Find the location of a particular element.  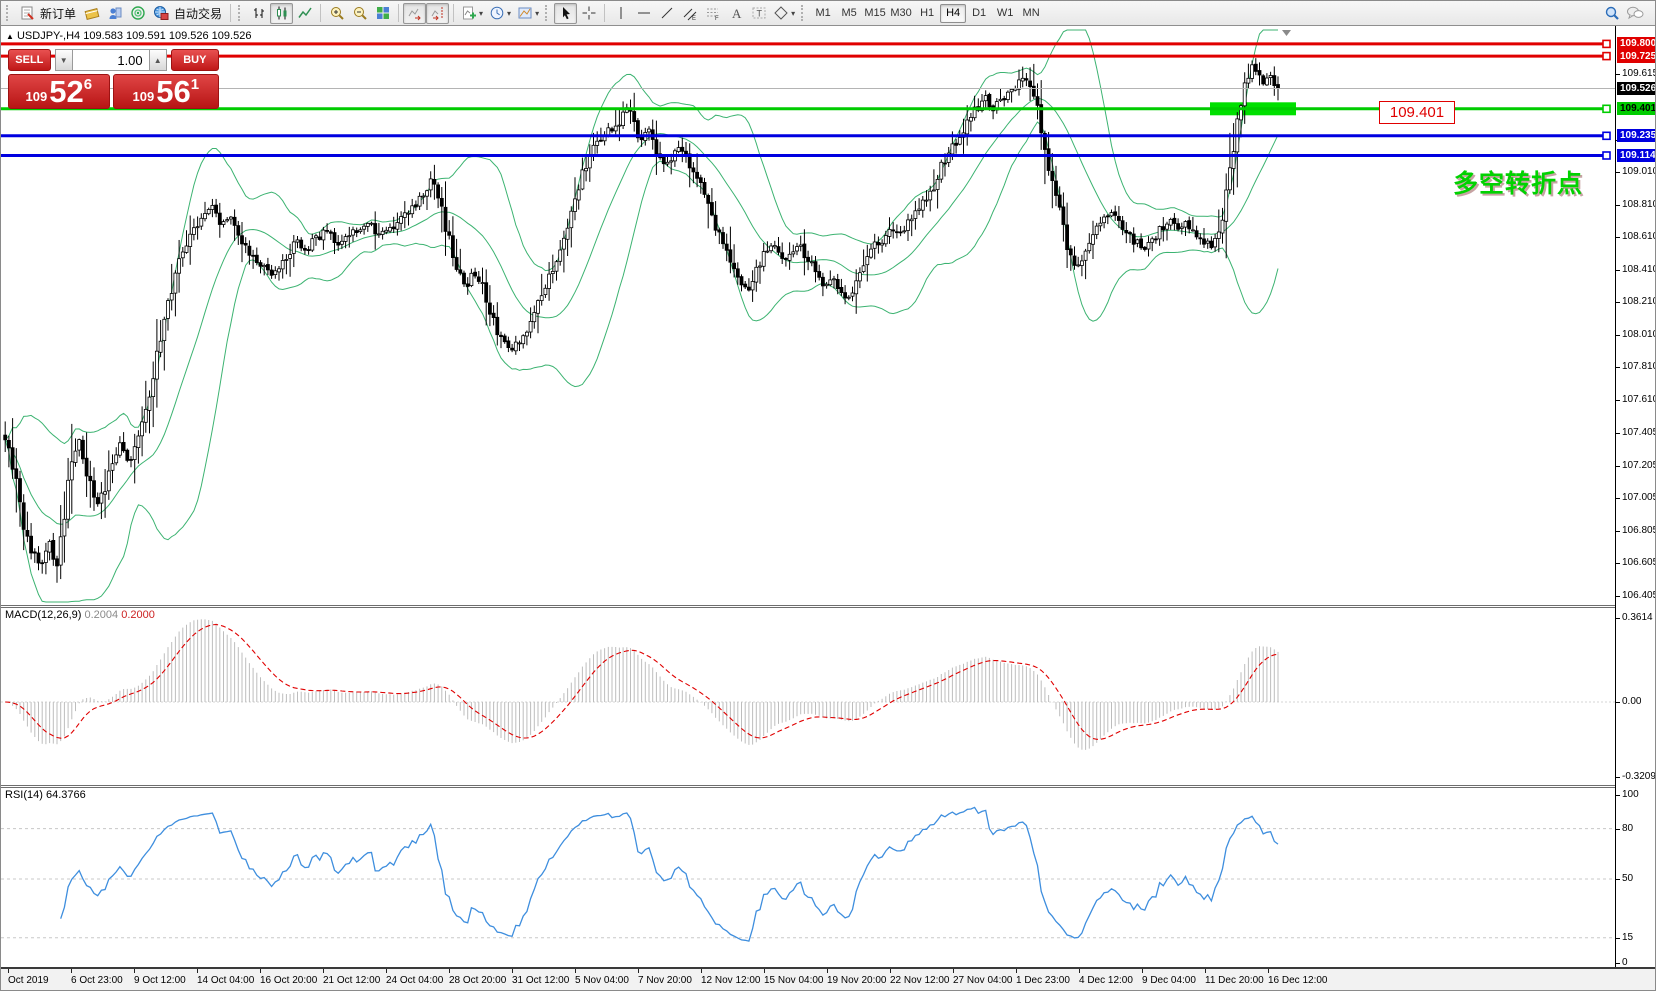

equidistant-channel-button: E is located at coordinates (689, 13).